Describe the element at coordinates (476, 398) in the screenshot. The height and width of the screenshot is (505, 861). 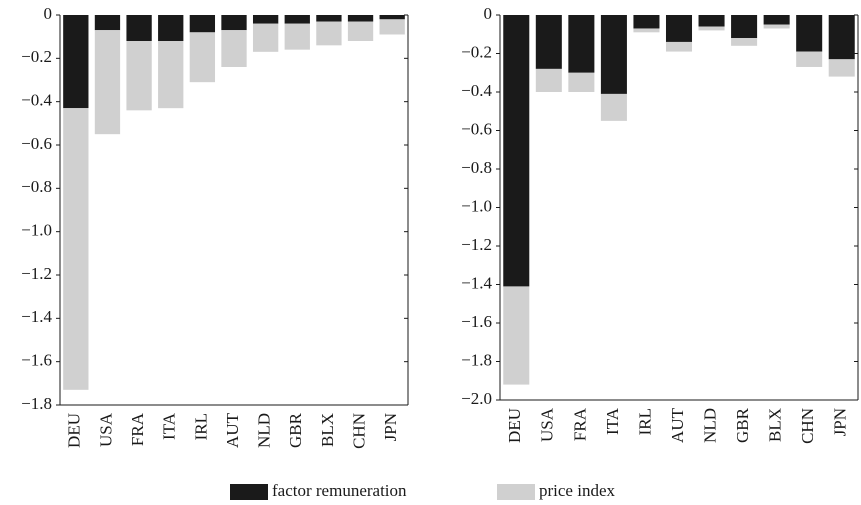
I see `y-tick-label: −2.0` at that location.